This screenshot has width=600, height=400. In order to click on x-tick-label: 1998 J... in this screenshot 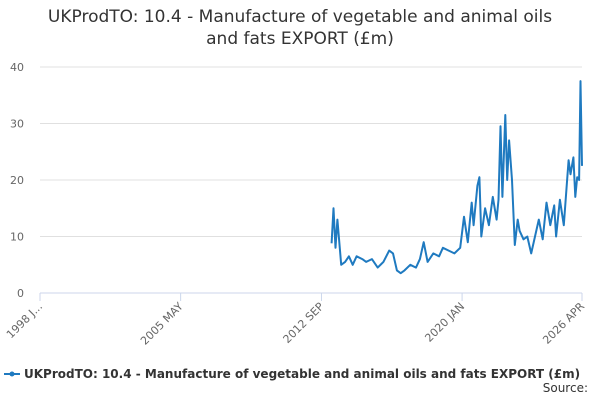, I will do `click(24, 320)`.